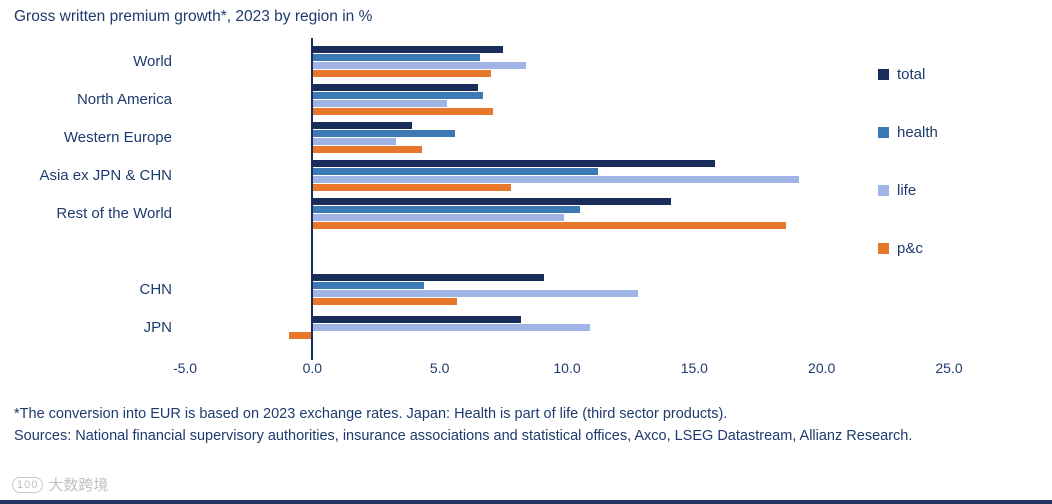  Describe the element at coordinates (475, 293) in the screenshot. I see `bar-life-chn` at that location.